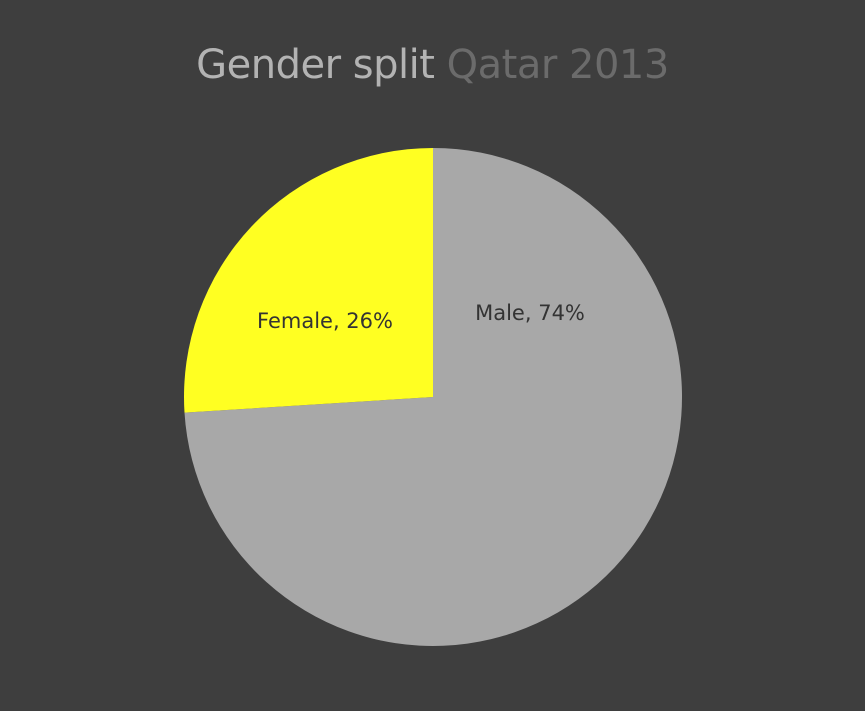 The width and height of the screenshot is (865, 711). Describe the element at coordinates (325, 321) in the screenshot. I see `slice-label-female: Female, 26%` at that location.